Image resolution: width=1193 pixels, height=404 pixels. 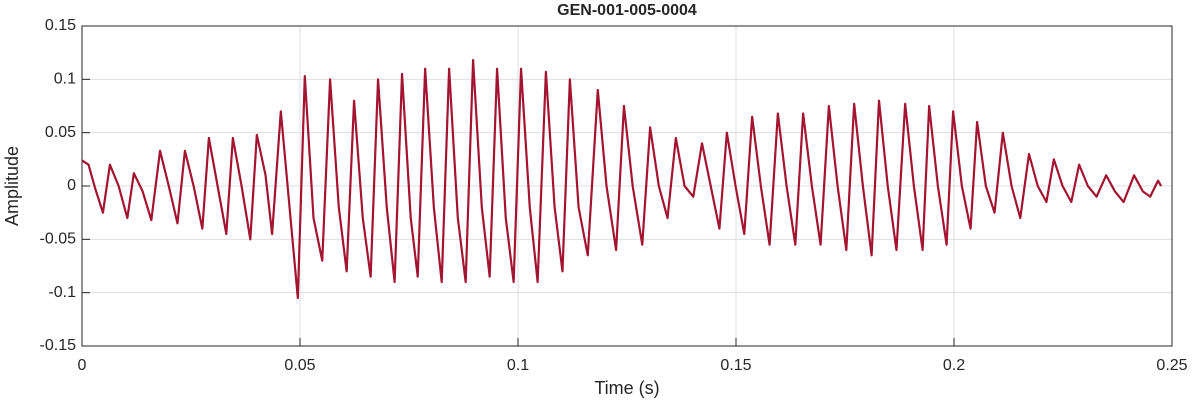 What do you see at coordinates (1171, 365) in the screenshot?
I see `x-tick-label: 0.25` at bounding box center [1171, 365].